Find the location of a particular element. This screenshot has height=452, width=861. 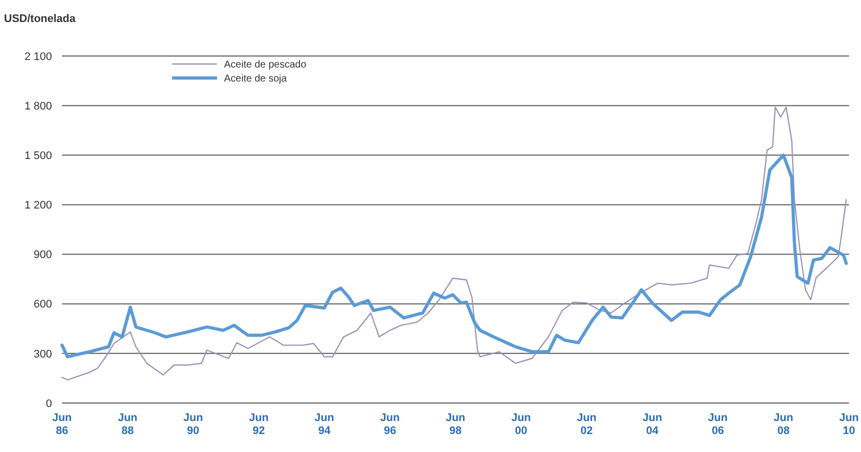

x-tick-label: Jun 04 is located at coordinates (652, 424).